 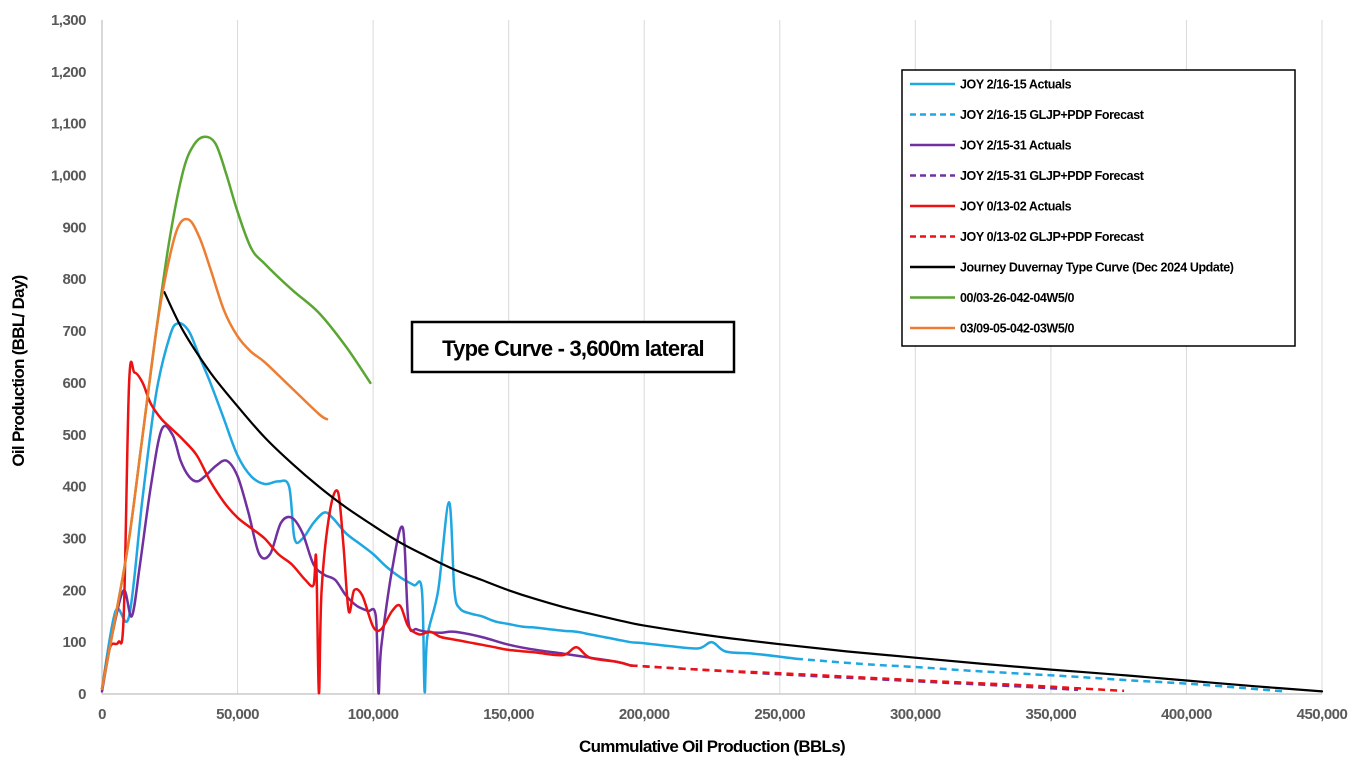 I want to click on legend-label: JOY 2/16-15 Actuals, so click(x=1016, y=85).